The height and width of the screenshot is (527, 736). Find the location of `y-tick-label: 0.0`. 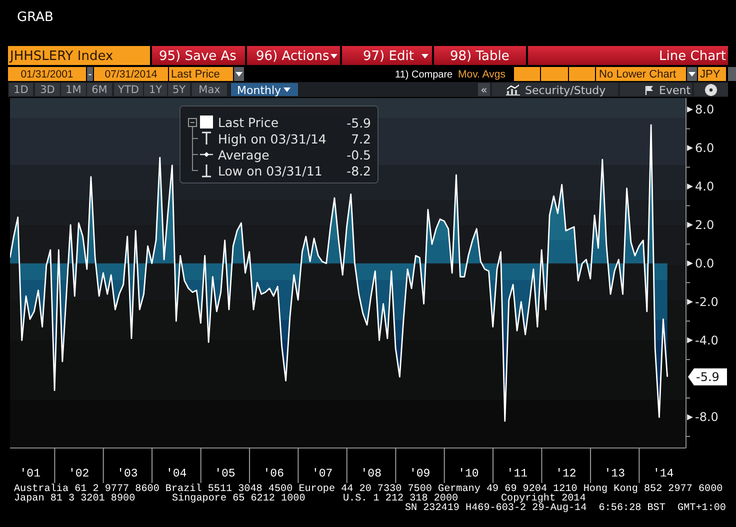

y-tick-label: 0.0 is located at coordinates (704, 263).